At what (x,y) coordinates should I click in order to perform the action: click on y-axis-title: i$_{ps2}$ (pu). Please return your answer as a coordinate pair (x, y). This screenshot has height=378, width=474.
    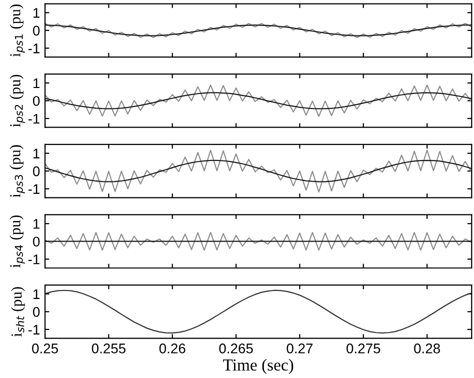
    Looking at the image, I should click on (17, 101).